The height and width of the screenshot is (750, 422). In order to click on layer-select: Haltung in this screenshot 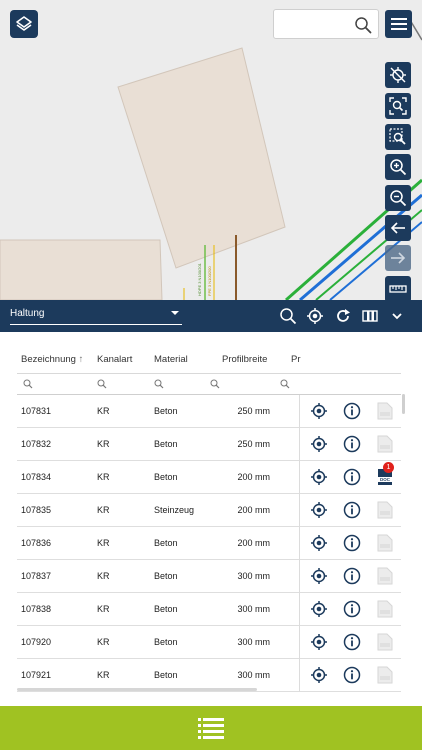, I will do `click(96, 315)`.